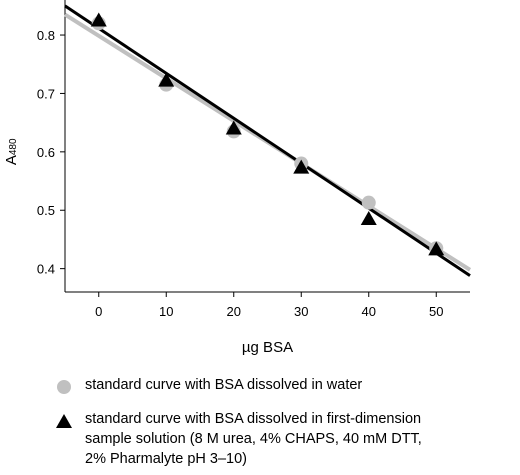 This screenshot has height=475, width=520. I want to click on x-tick-label: 30, so click(301, 311).